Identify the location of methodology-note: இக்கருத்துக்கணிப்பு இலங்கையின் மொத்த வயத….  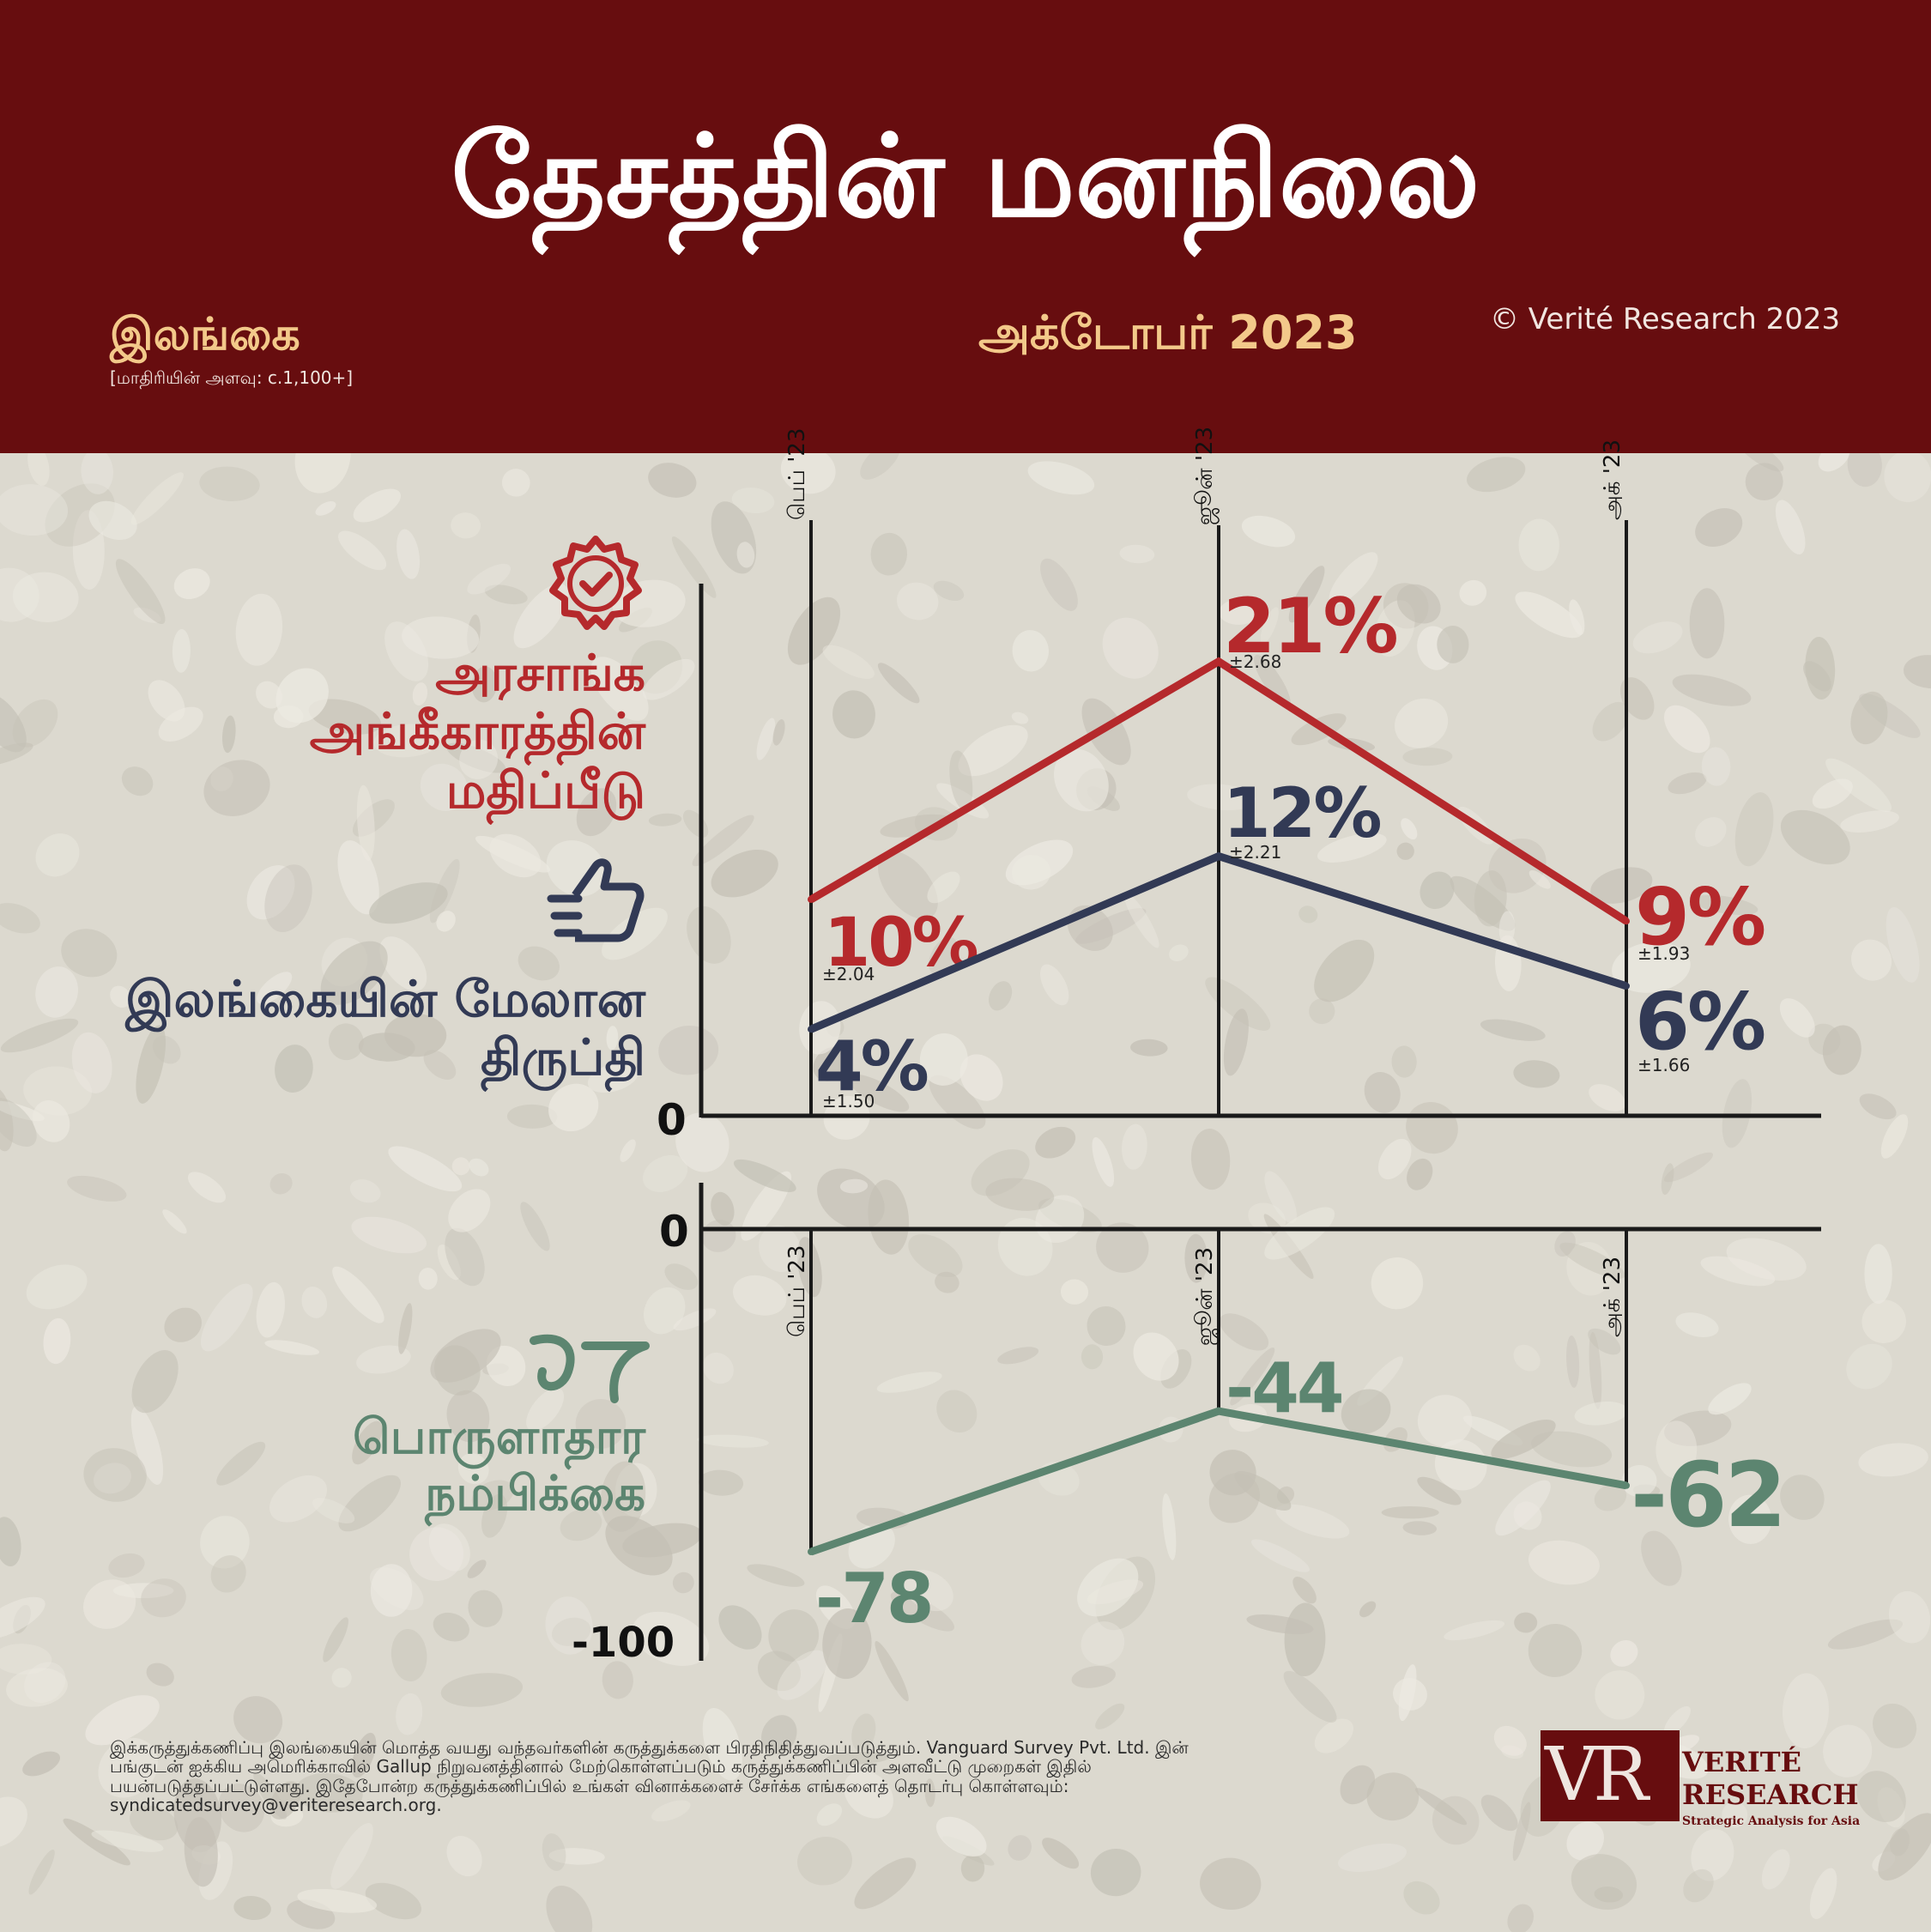
(649, 1777).